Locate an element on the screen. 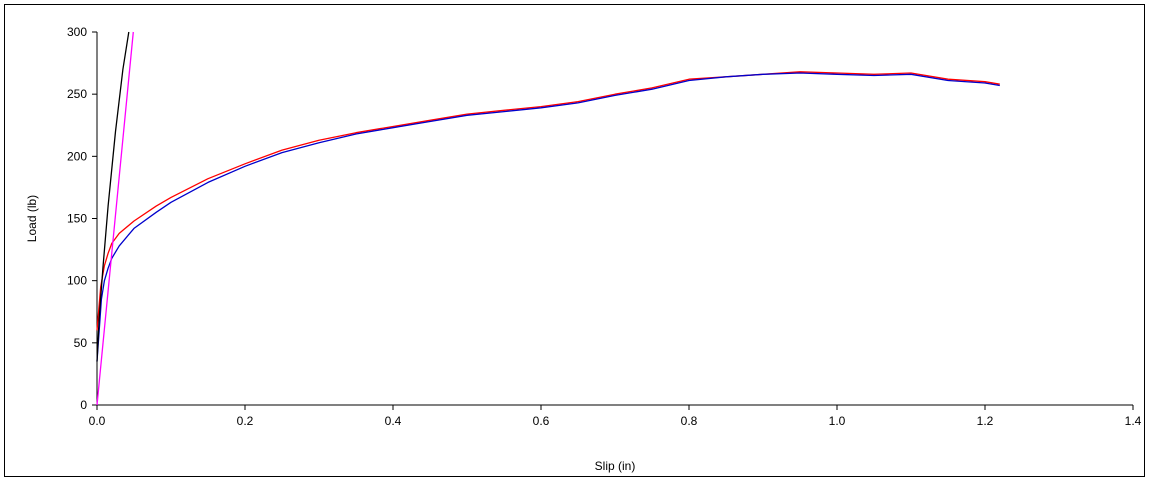  x-tick-label: 0.6 is located at coordinates (541, 421).